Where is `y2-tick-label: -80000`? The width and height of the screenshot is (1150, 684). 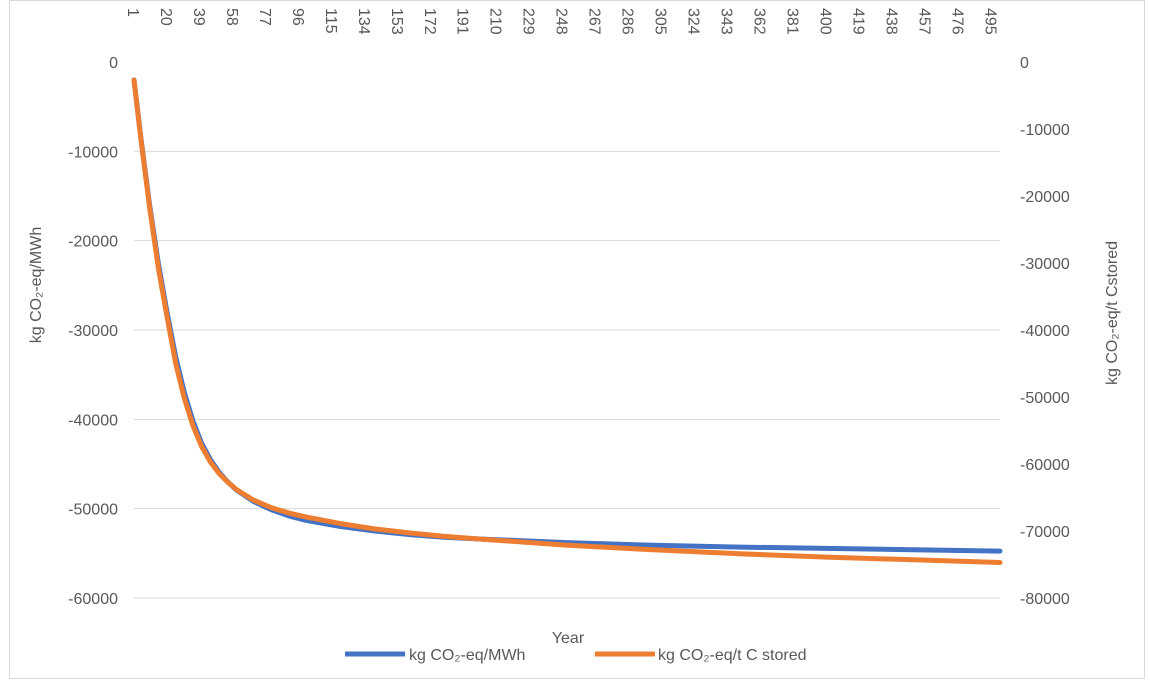 y2-tick-label: -80000 is located at coordinates (1045, 599).